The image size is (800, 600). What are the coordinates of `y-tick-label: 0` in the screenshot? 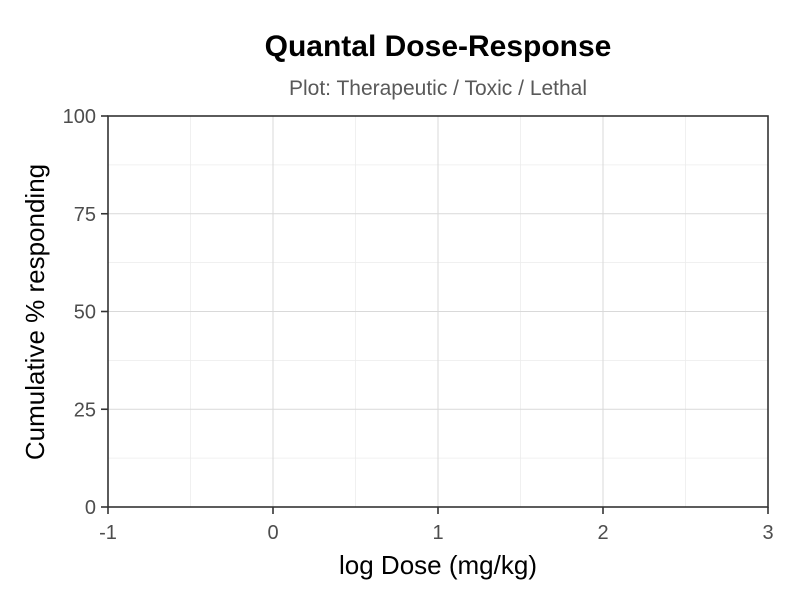 It's located at (90, 508).